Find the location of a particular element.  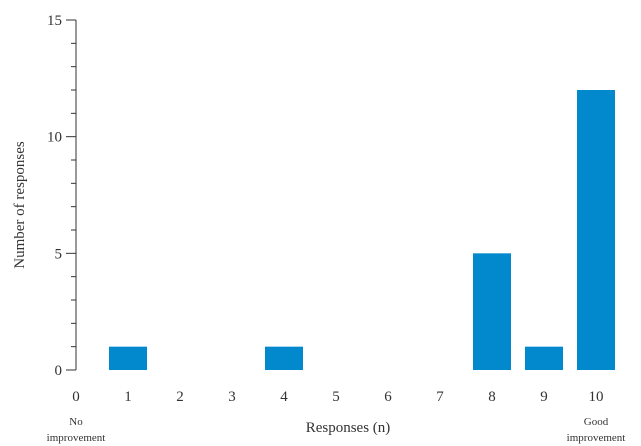

y-tick-label: 10 is located at coordinates (54, 138).